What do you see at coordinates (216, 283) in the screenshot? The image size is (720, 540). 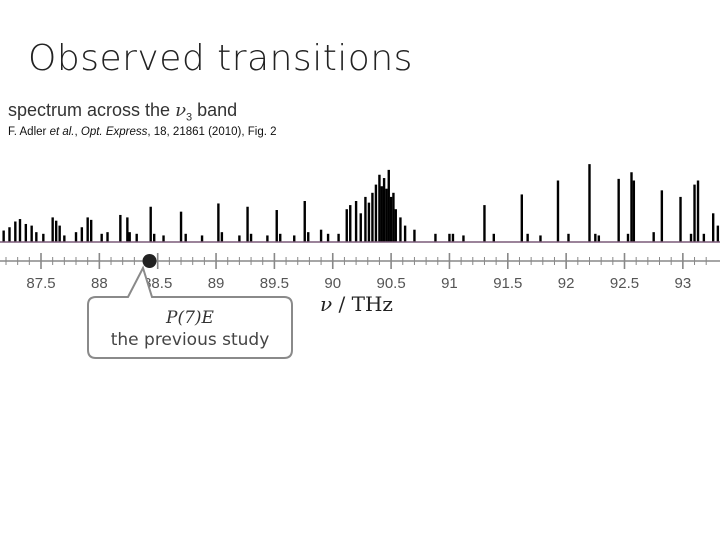 I see `tick-label: 89` at bounding box center [216, 283].